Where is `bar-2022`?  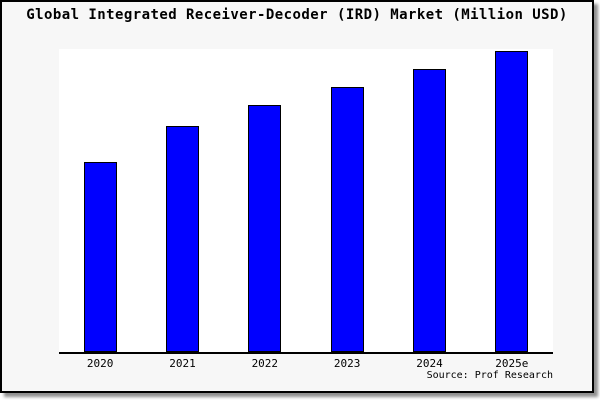
bar-2022 is located at coordinates (265, 228).